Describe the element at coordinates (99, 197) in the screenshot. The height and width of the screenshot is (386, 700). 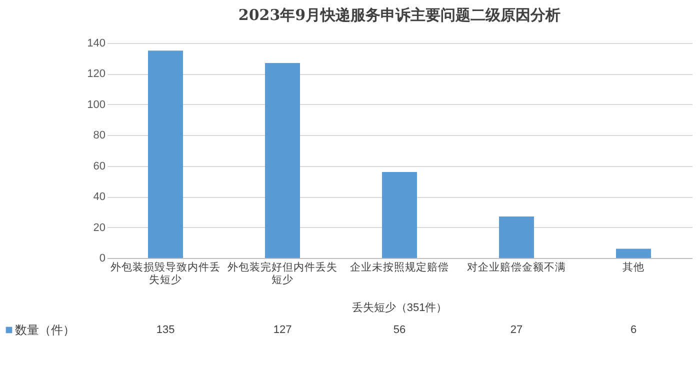
I see `y-tick-label: 40` at that location.